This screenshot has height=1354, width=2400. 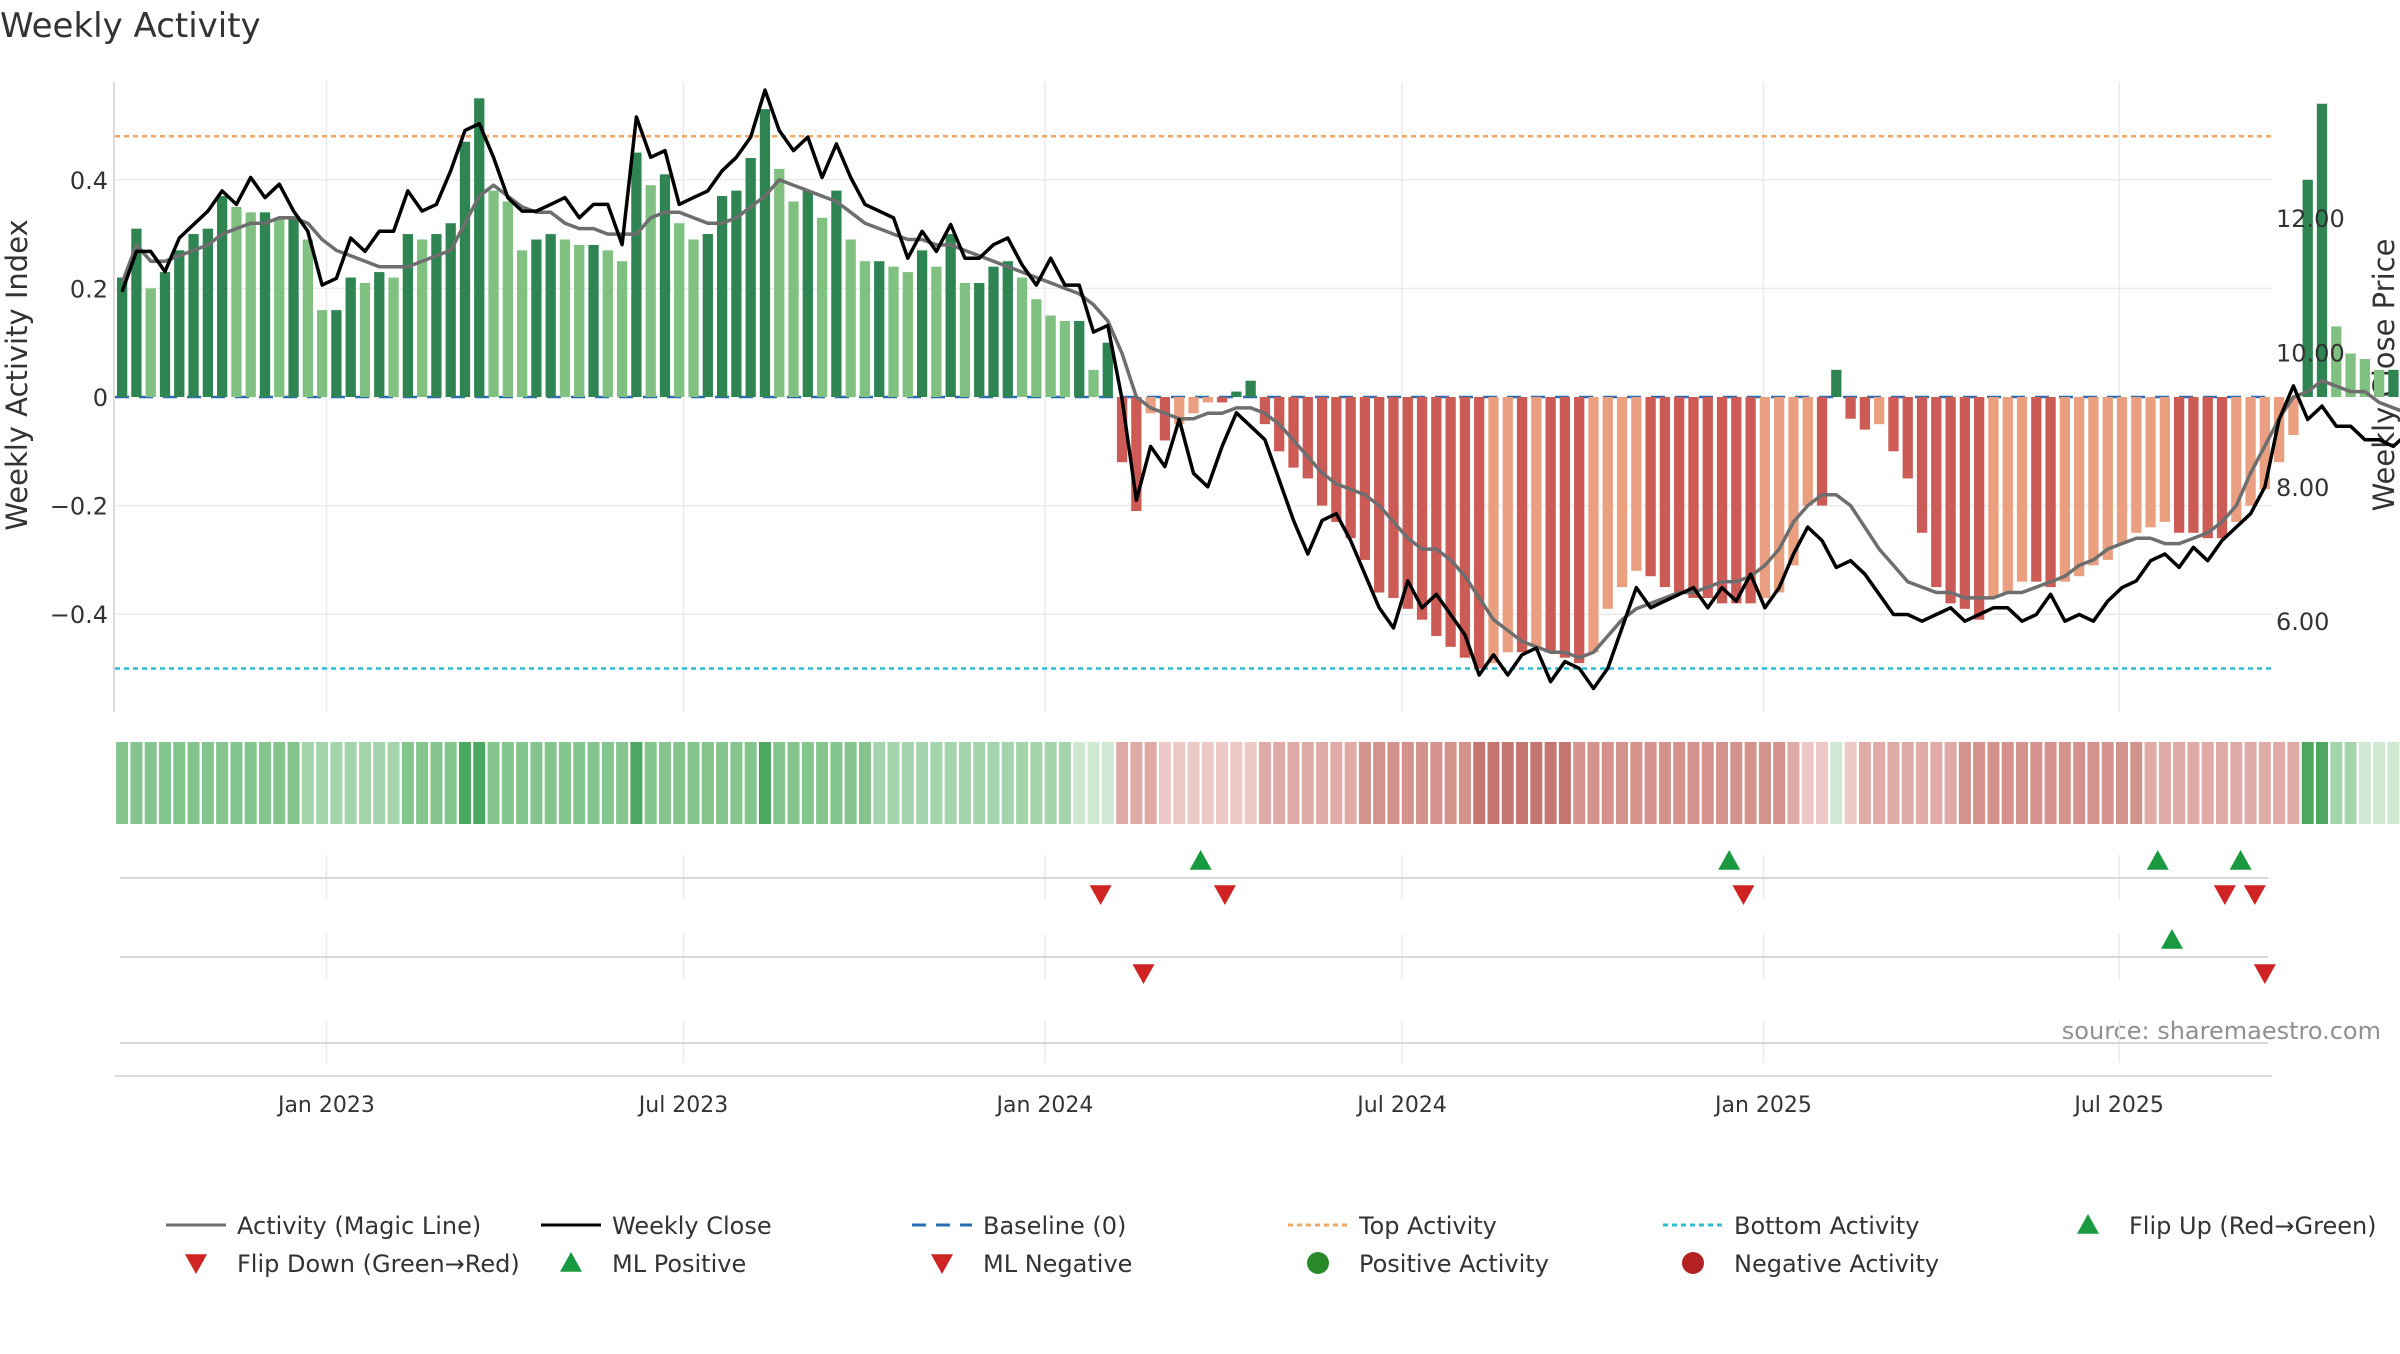 What do you see at coordinates (1836, 1264) in the screenshot?
I see `legend-label: Negative Activity` at bounding box center [1836, 1264].